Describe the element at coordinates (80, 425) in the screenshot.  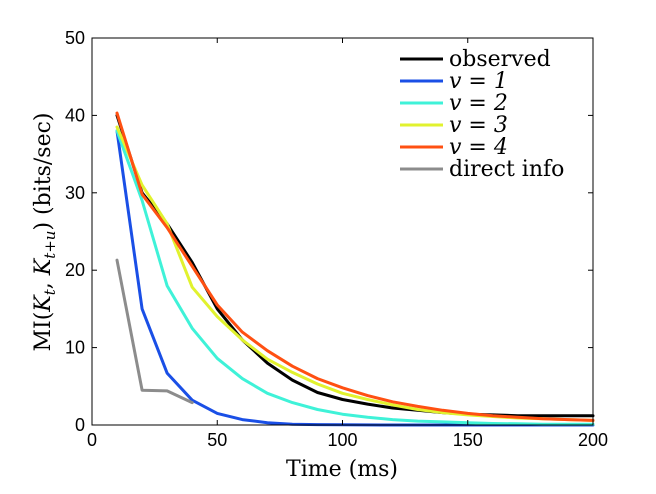
I see `y-tick-label: 0` at that location.